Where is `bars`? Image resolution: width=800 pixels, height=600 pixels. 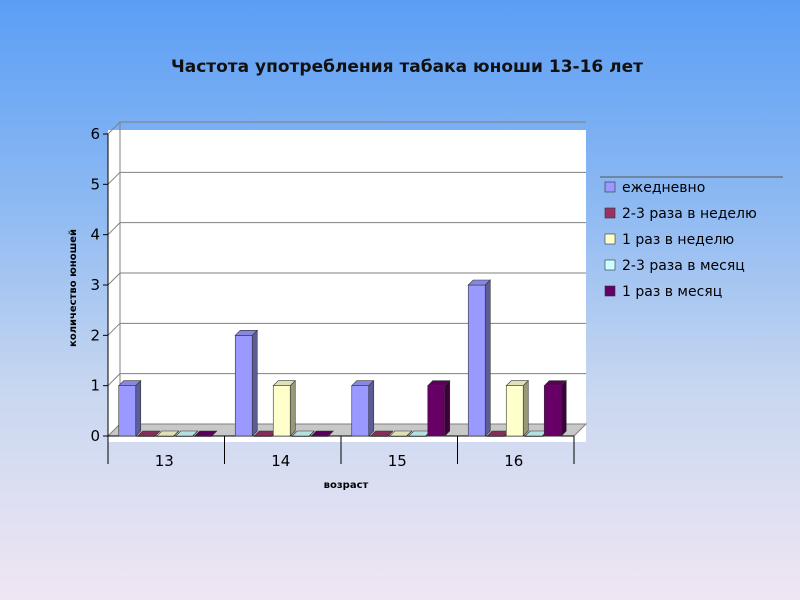
bars is located at coordinates (342, 358).